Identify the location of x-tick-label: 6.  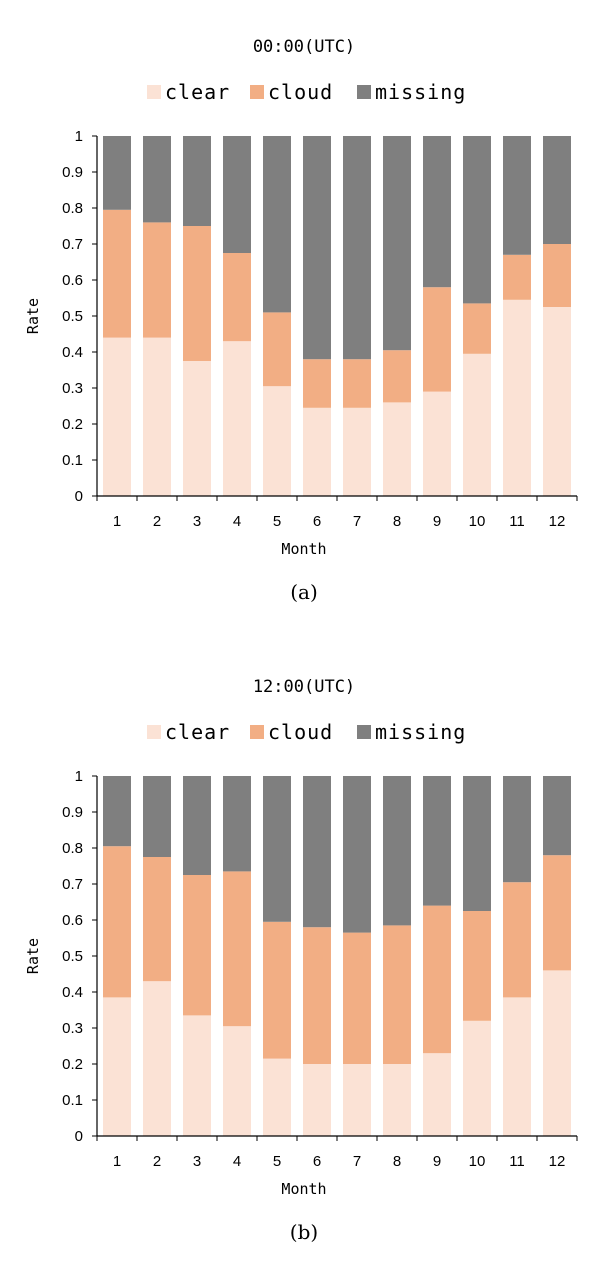
(317, 521).